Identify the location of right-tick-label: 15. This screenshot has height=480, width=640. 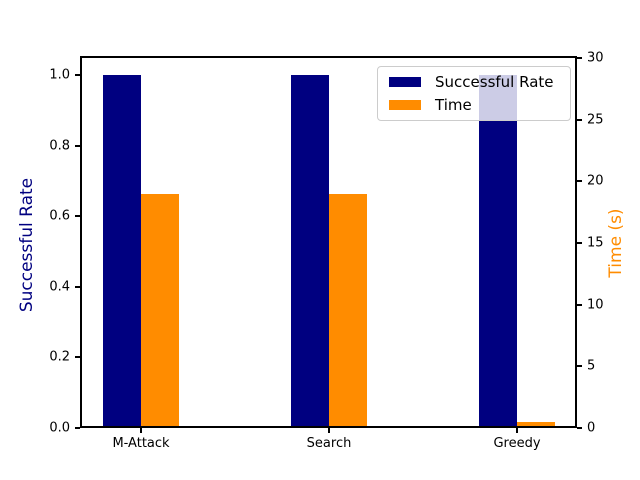
(595, 243).